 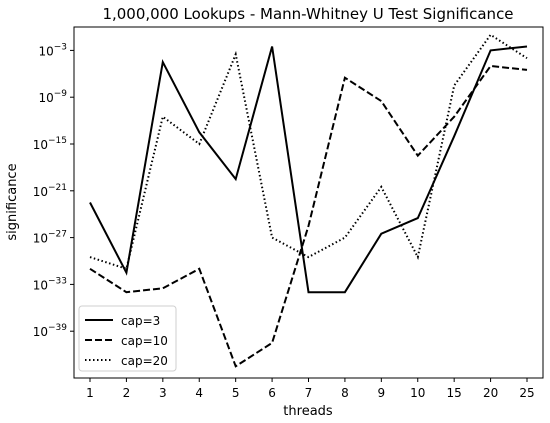 I want to click on x-tick-label: 9, so click(x=382, y=393).